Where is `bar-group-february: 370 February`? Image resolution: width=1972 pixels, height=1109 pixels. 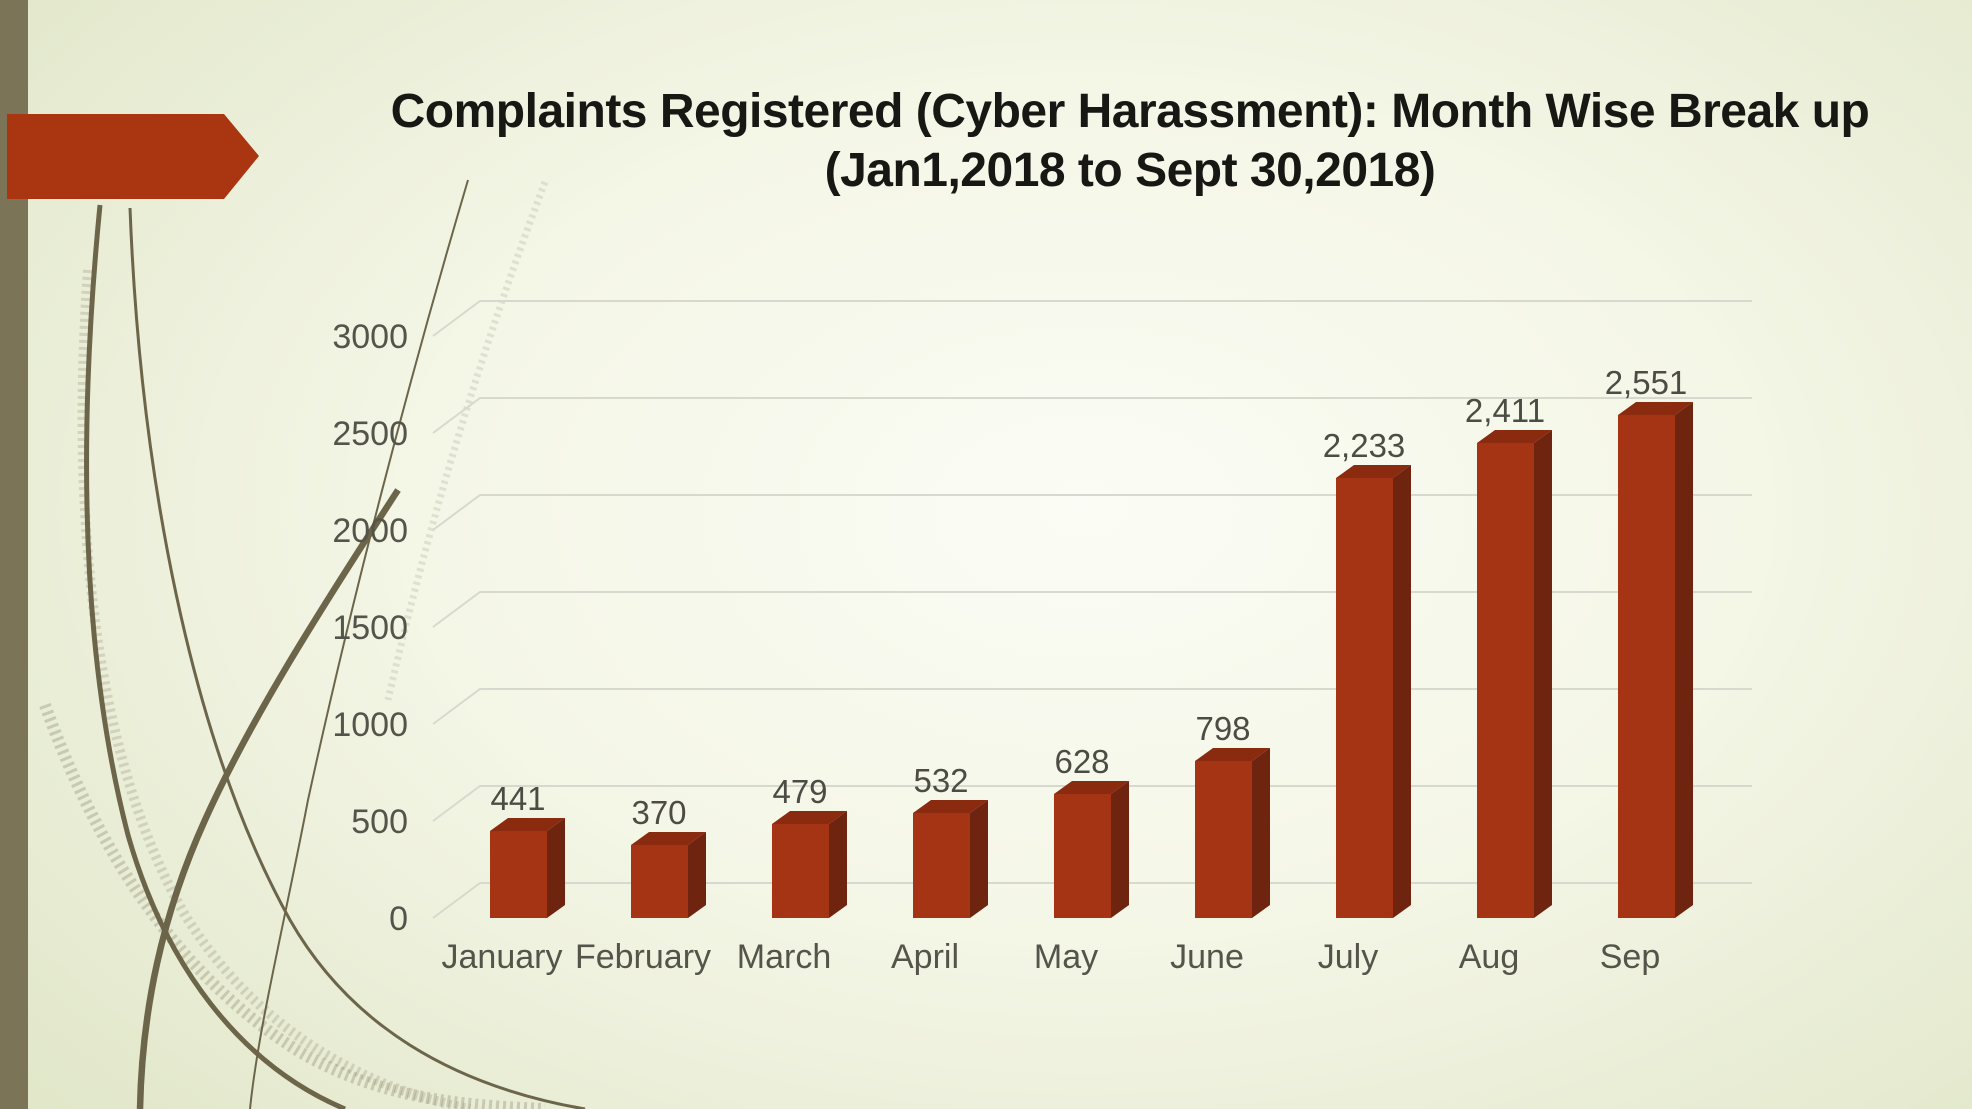
bar-group-february: 370 February is located at coordinates (643, 885).